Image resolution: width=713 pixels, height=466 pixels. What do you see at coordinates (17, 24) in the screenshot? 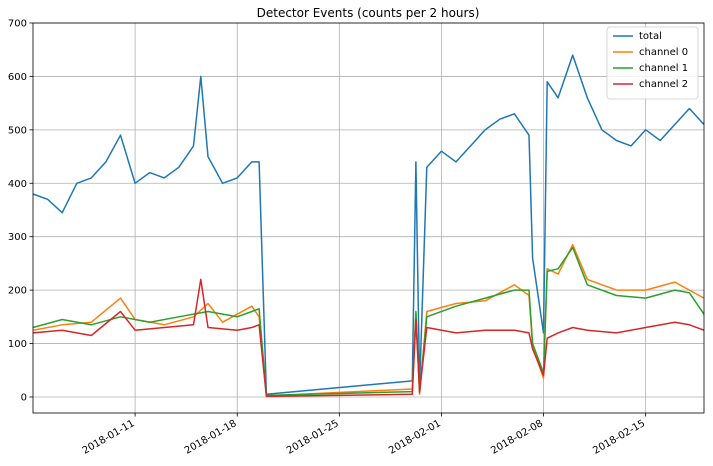
I see `y-tick-label: 700` at bounding box center [17, 24].